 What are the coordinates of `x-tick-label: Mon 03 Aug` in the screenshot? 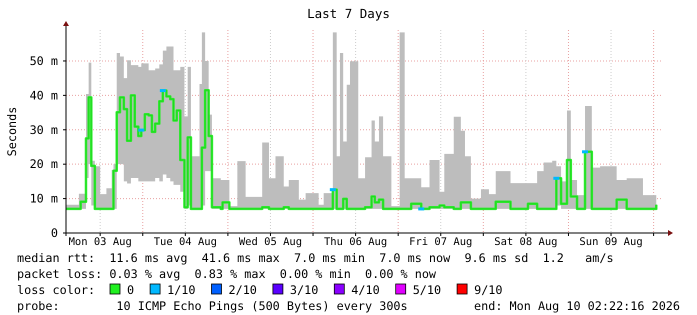 It's located at (100, 242).